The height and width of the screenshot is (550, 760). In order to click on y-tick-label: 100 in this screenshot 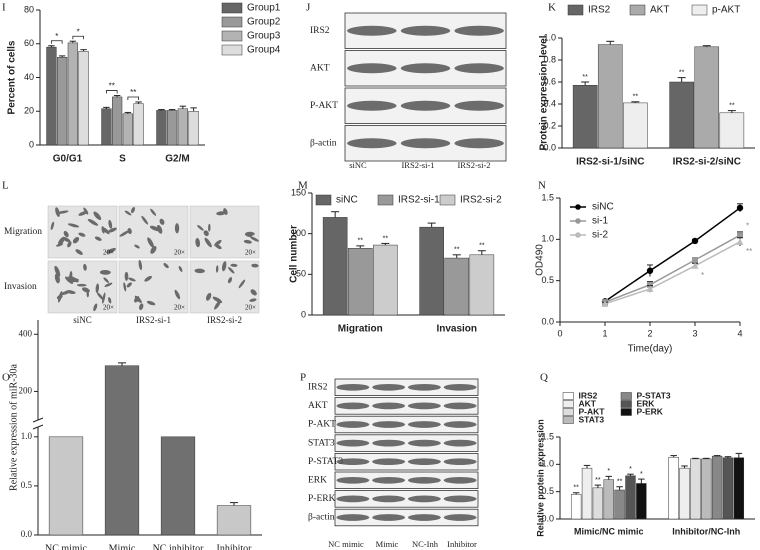, I will do `click(298, 233)`.